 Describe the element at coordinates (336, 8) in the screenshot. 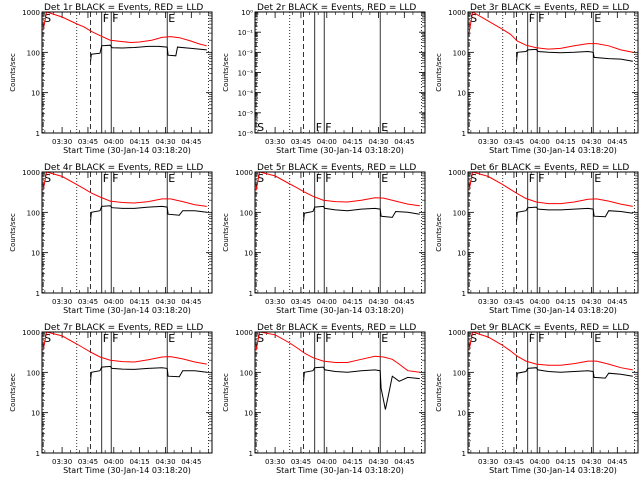

I see `chart-title: Det 2r BLACK = Events, RED = LLD` at that location.